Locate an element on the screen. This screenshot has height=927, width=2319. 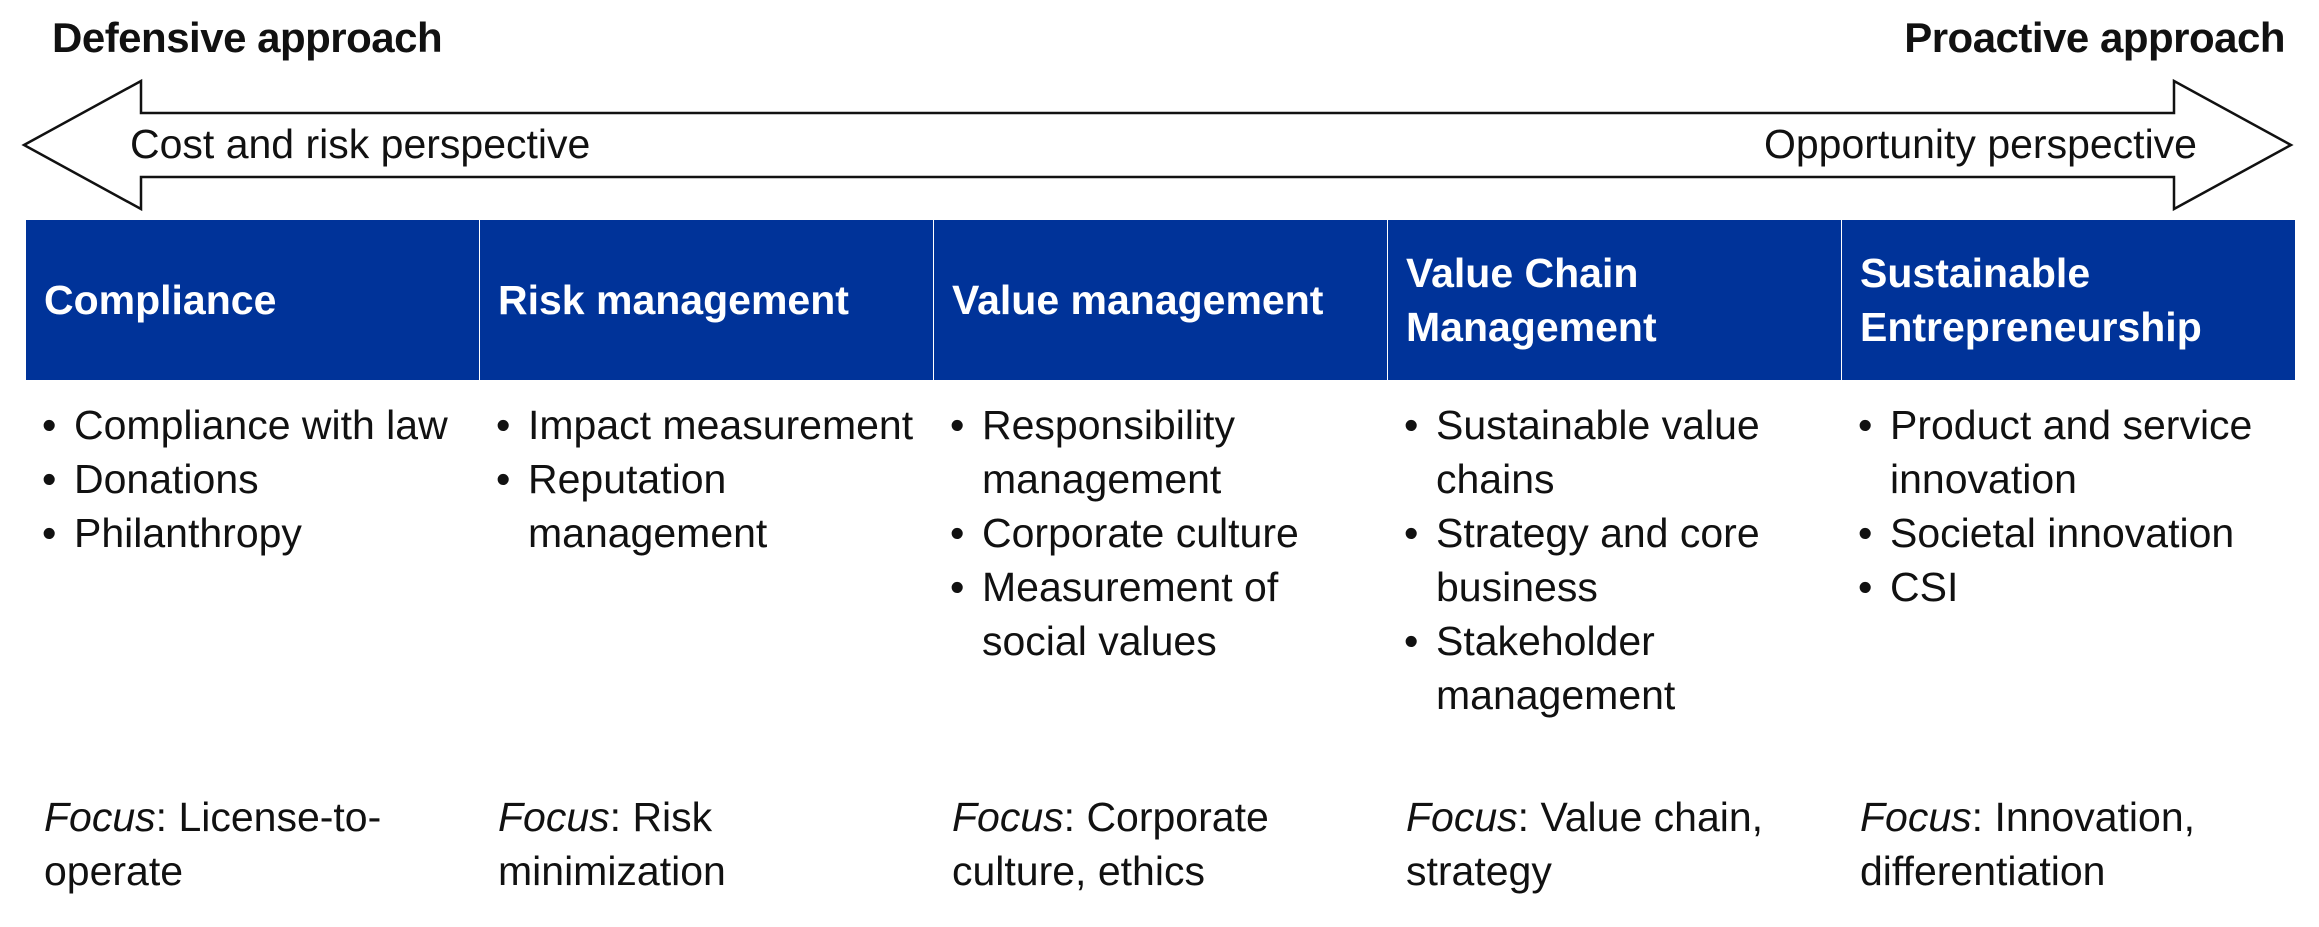
column-header: Risk management is located at coordinates (706, 300).